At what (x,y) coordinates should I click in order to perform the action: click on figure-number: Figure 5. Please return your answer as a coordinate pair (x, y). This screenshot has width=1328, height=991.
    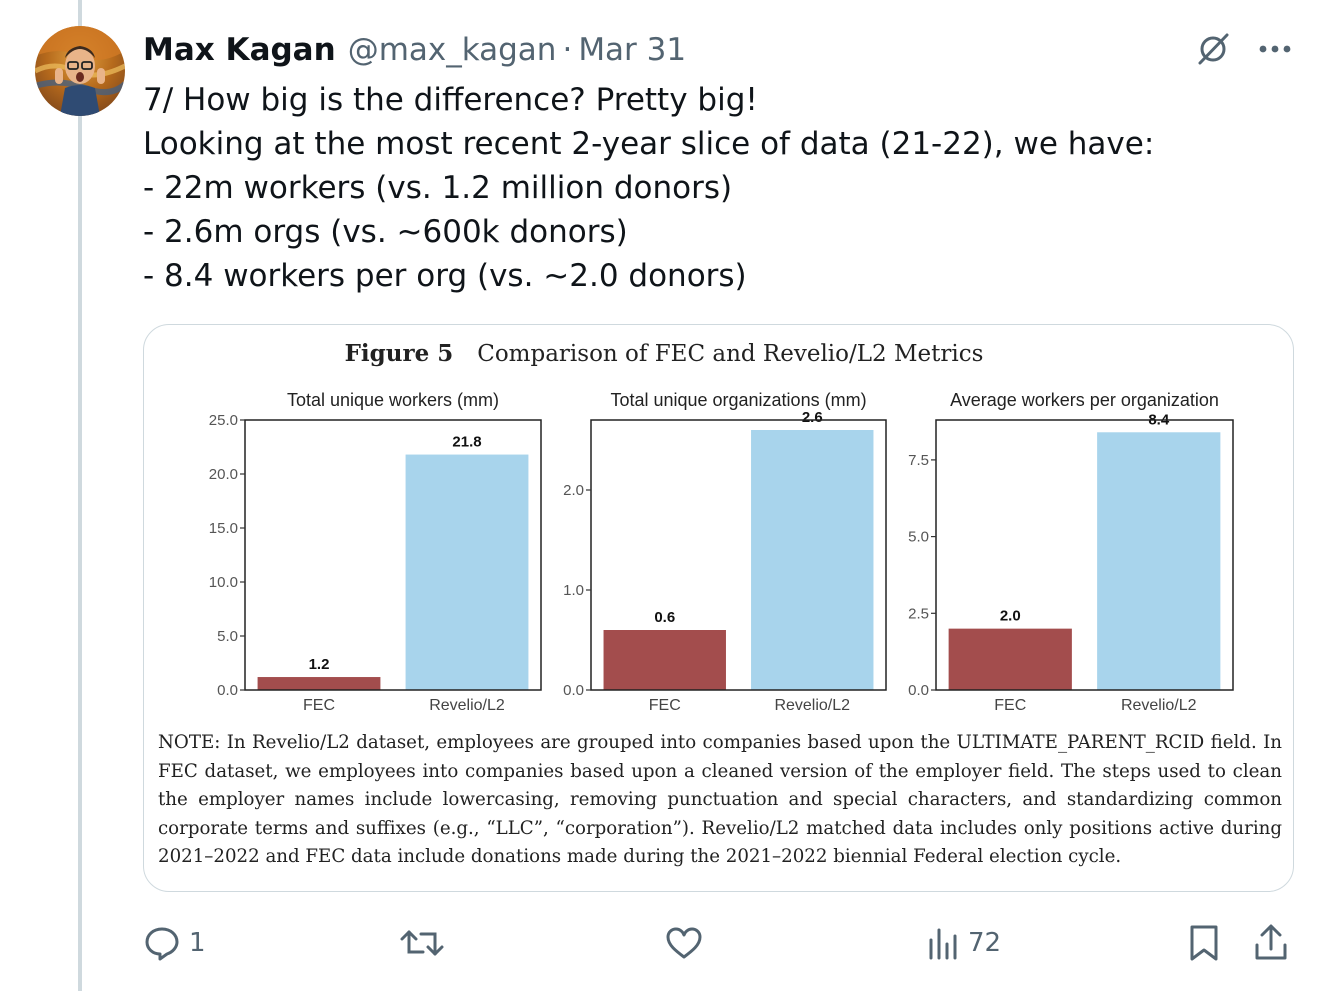
    Looking at the image, I should click on (399, 353).